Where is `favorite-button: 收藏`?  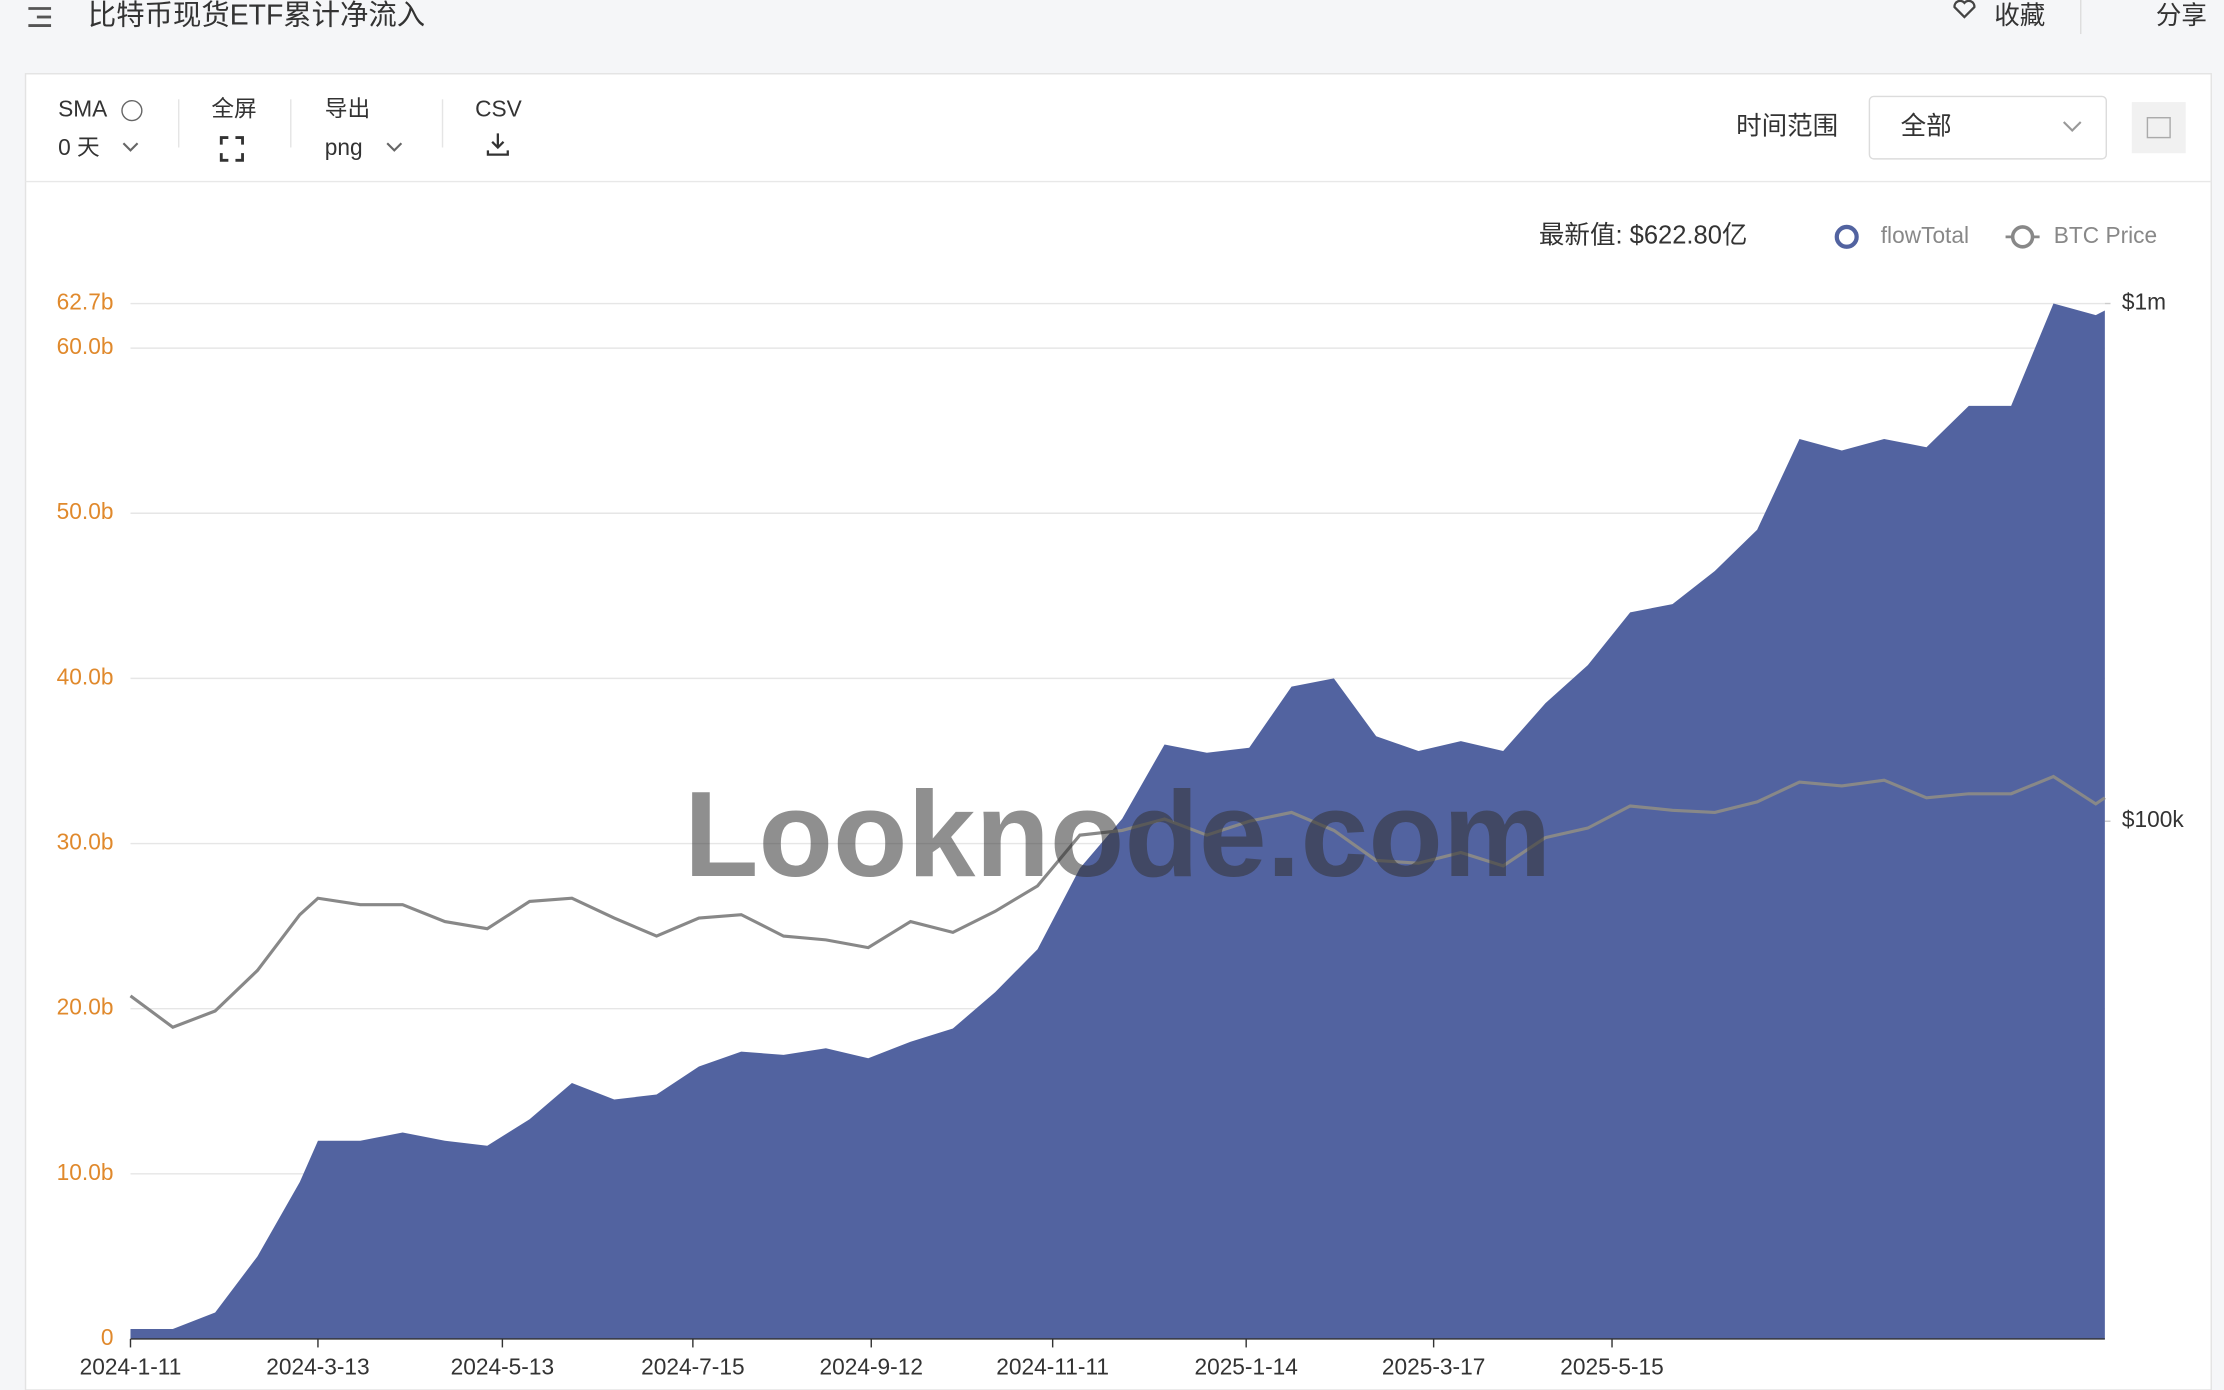 favorite-button: 收藏 is located at coordinates (2019, 16).